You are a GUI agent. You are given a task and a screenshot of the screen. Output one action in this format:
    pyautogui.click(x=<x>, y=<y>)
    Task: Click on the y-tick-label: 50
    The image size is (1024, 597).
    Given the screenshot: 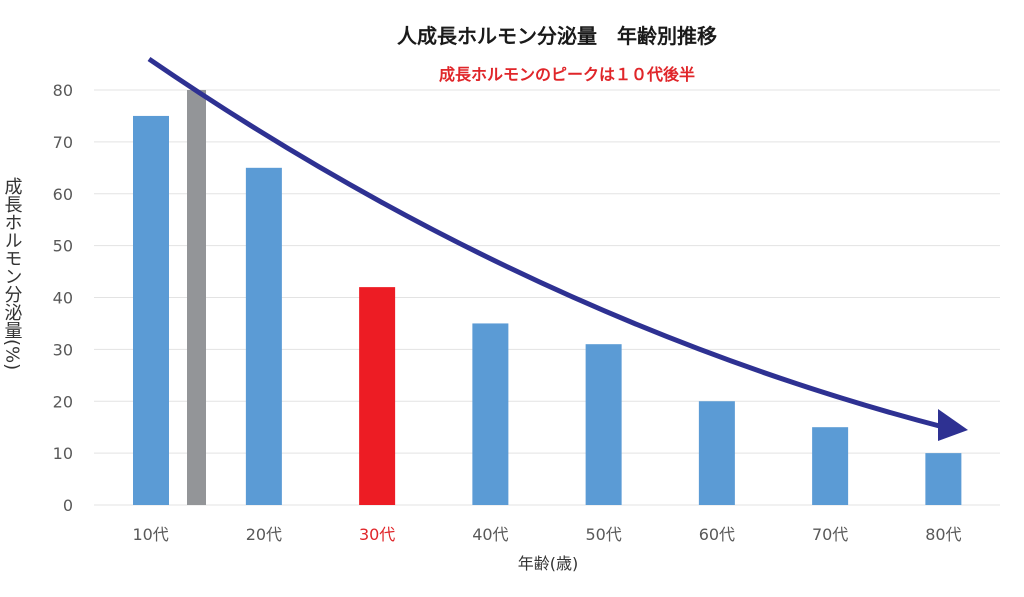 What is the action you would take?
    pyautogui.click(x=63, y=246)
    